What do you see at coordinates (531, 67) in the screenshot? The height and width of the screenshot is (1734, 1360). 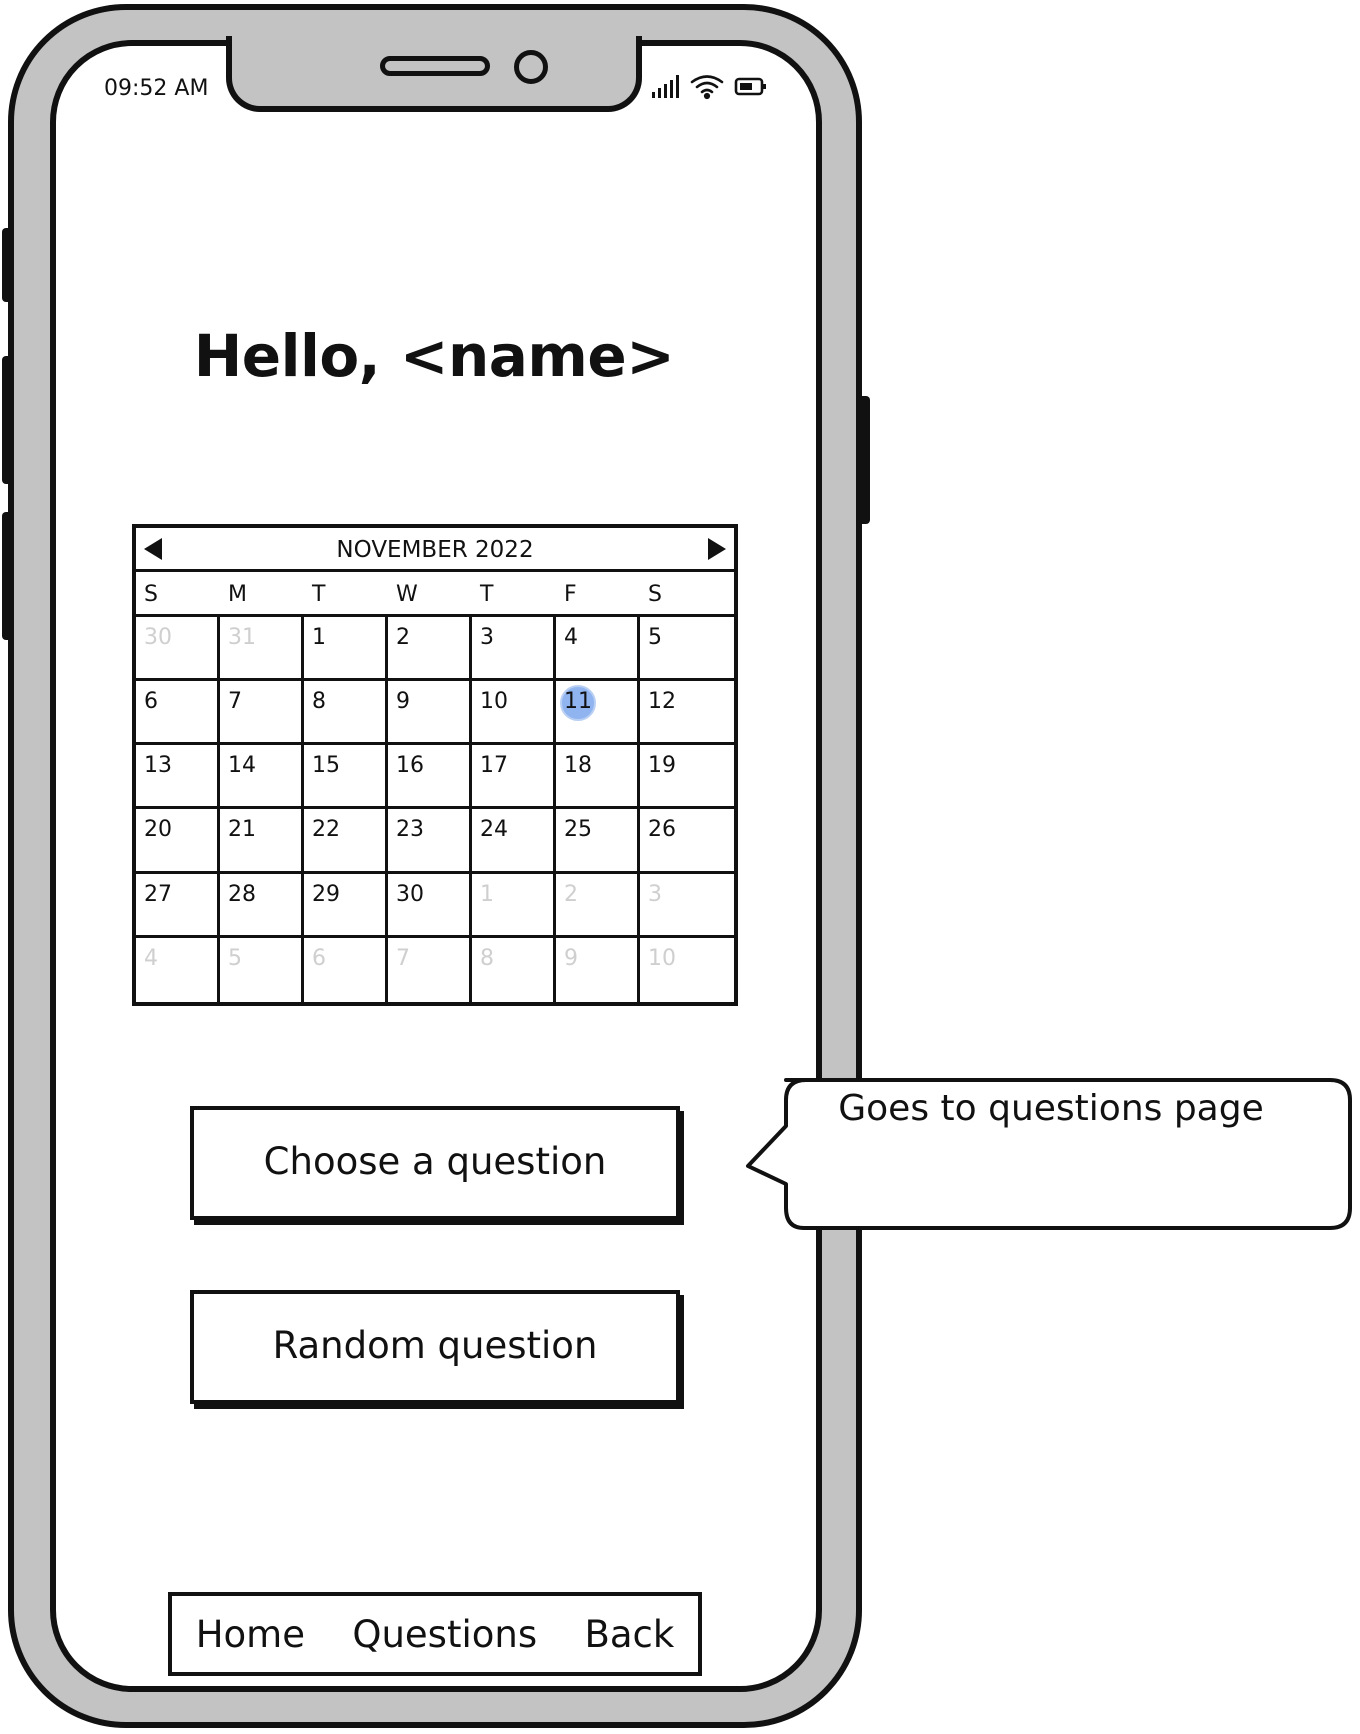 I see `front-camera` at bounding box center [531, 67].